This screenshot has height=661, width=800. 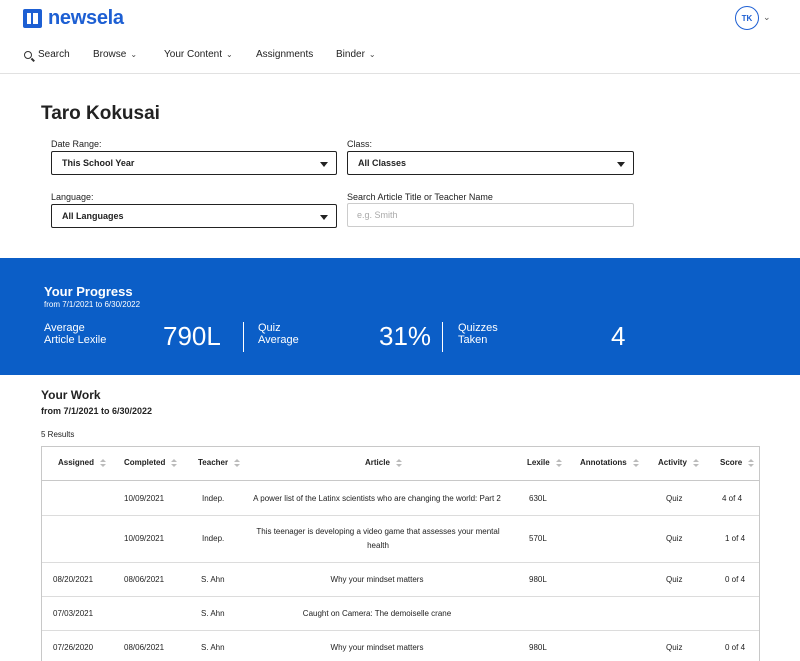 What do you see at coordinates (269, 328) in the screenshot?
I see `stat-label-line: Quiz` at bounding box center [269, 328].